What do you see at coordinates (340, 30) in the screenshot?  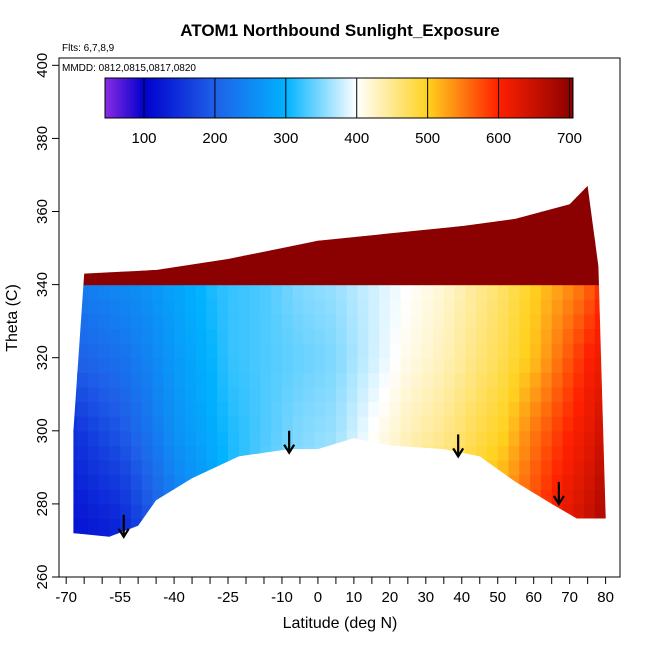 I see `chart-title: ATOM1 Northbound Sunlight_Exposure` at bounding box center [340, 30].